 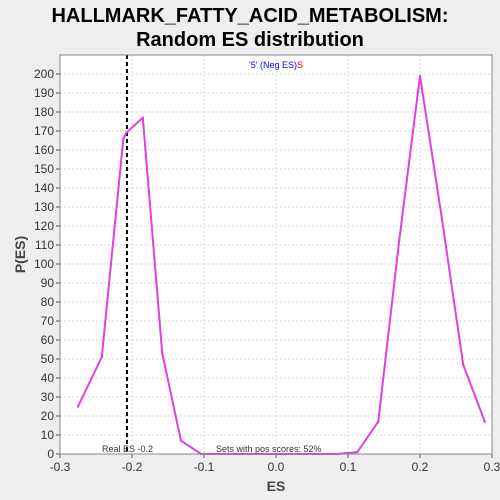 What do you see at coordinates (50, 454) in the screenshot?
I see `y-tick-label: 0` at bounding box center [50, 454].